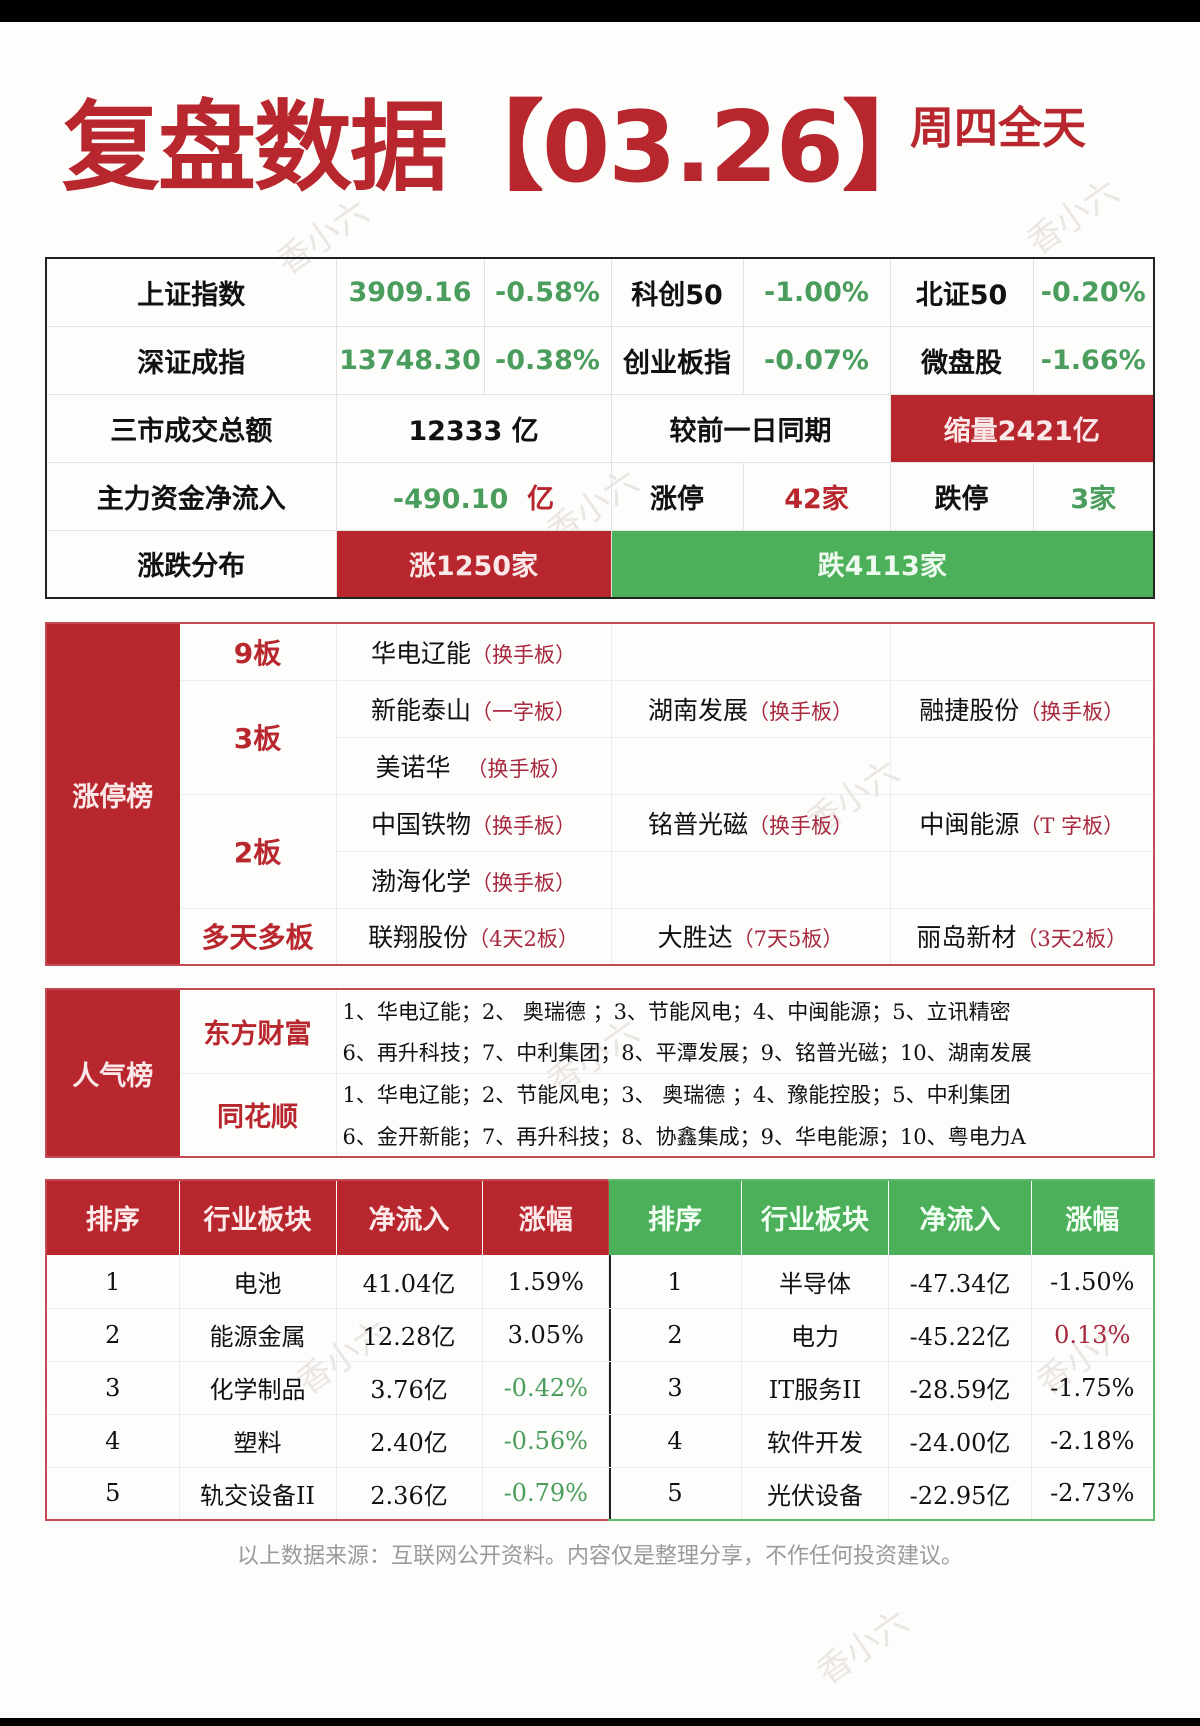 The image size is (1200, 1726). I want to click on change-pct: -1.75%, so click(1092, 1387).